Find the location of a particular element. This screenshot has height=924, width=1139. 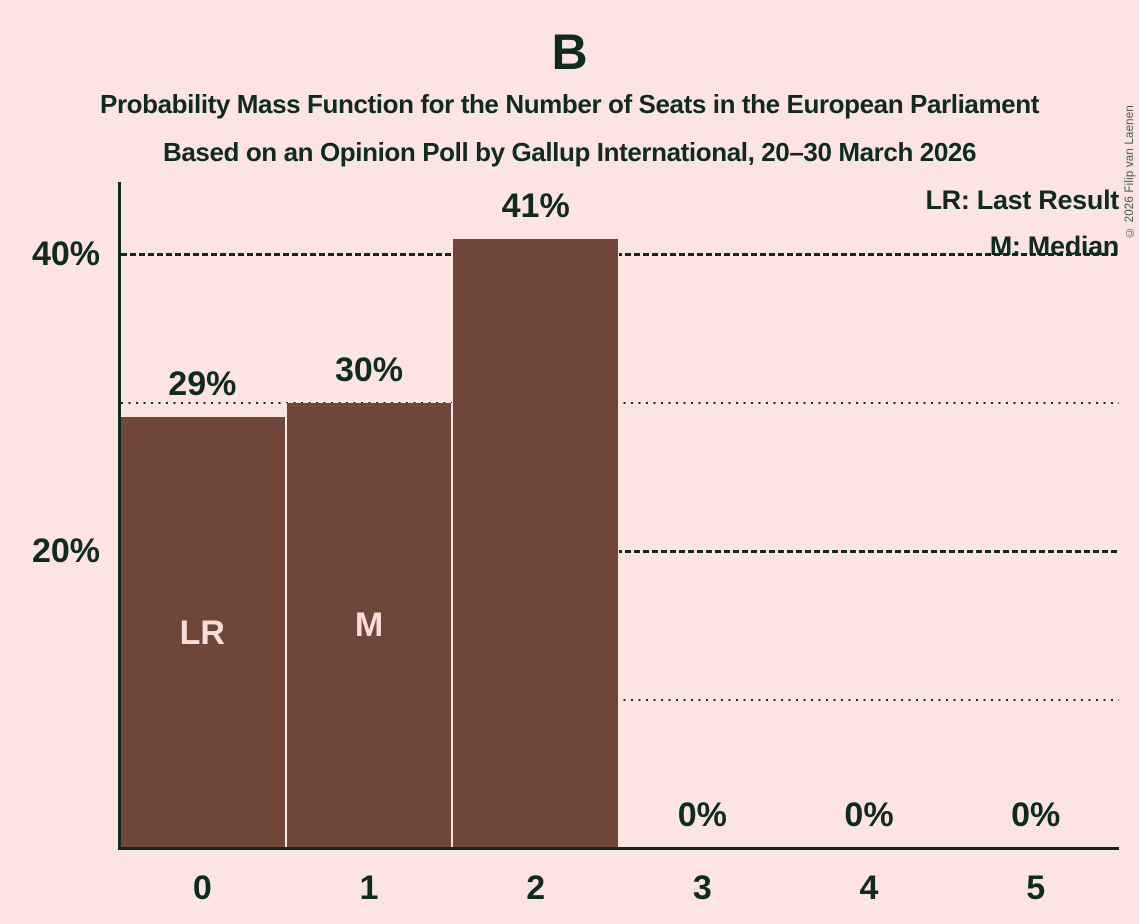

y-tick-label-40: 40% is located at coordinates (65, 254).